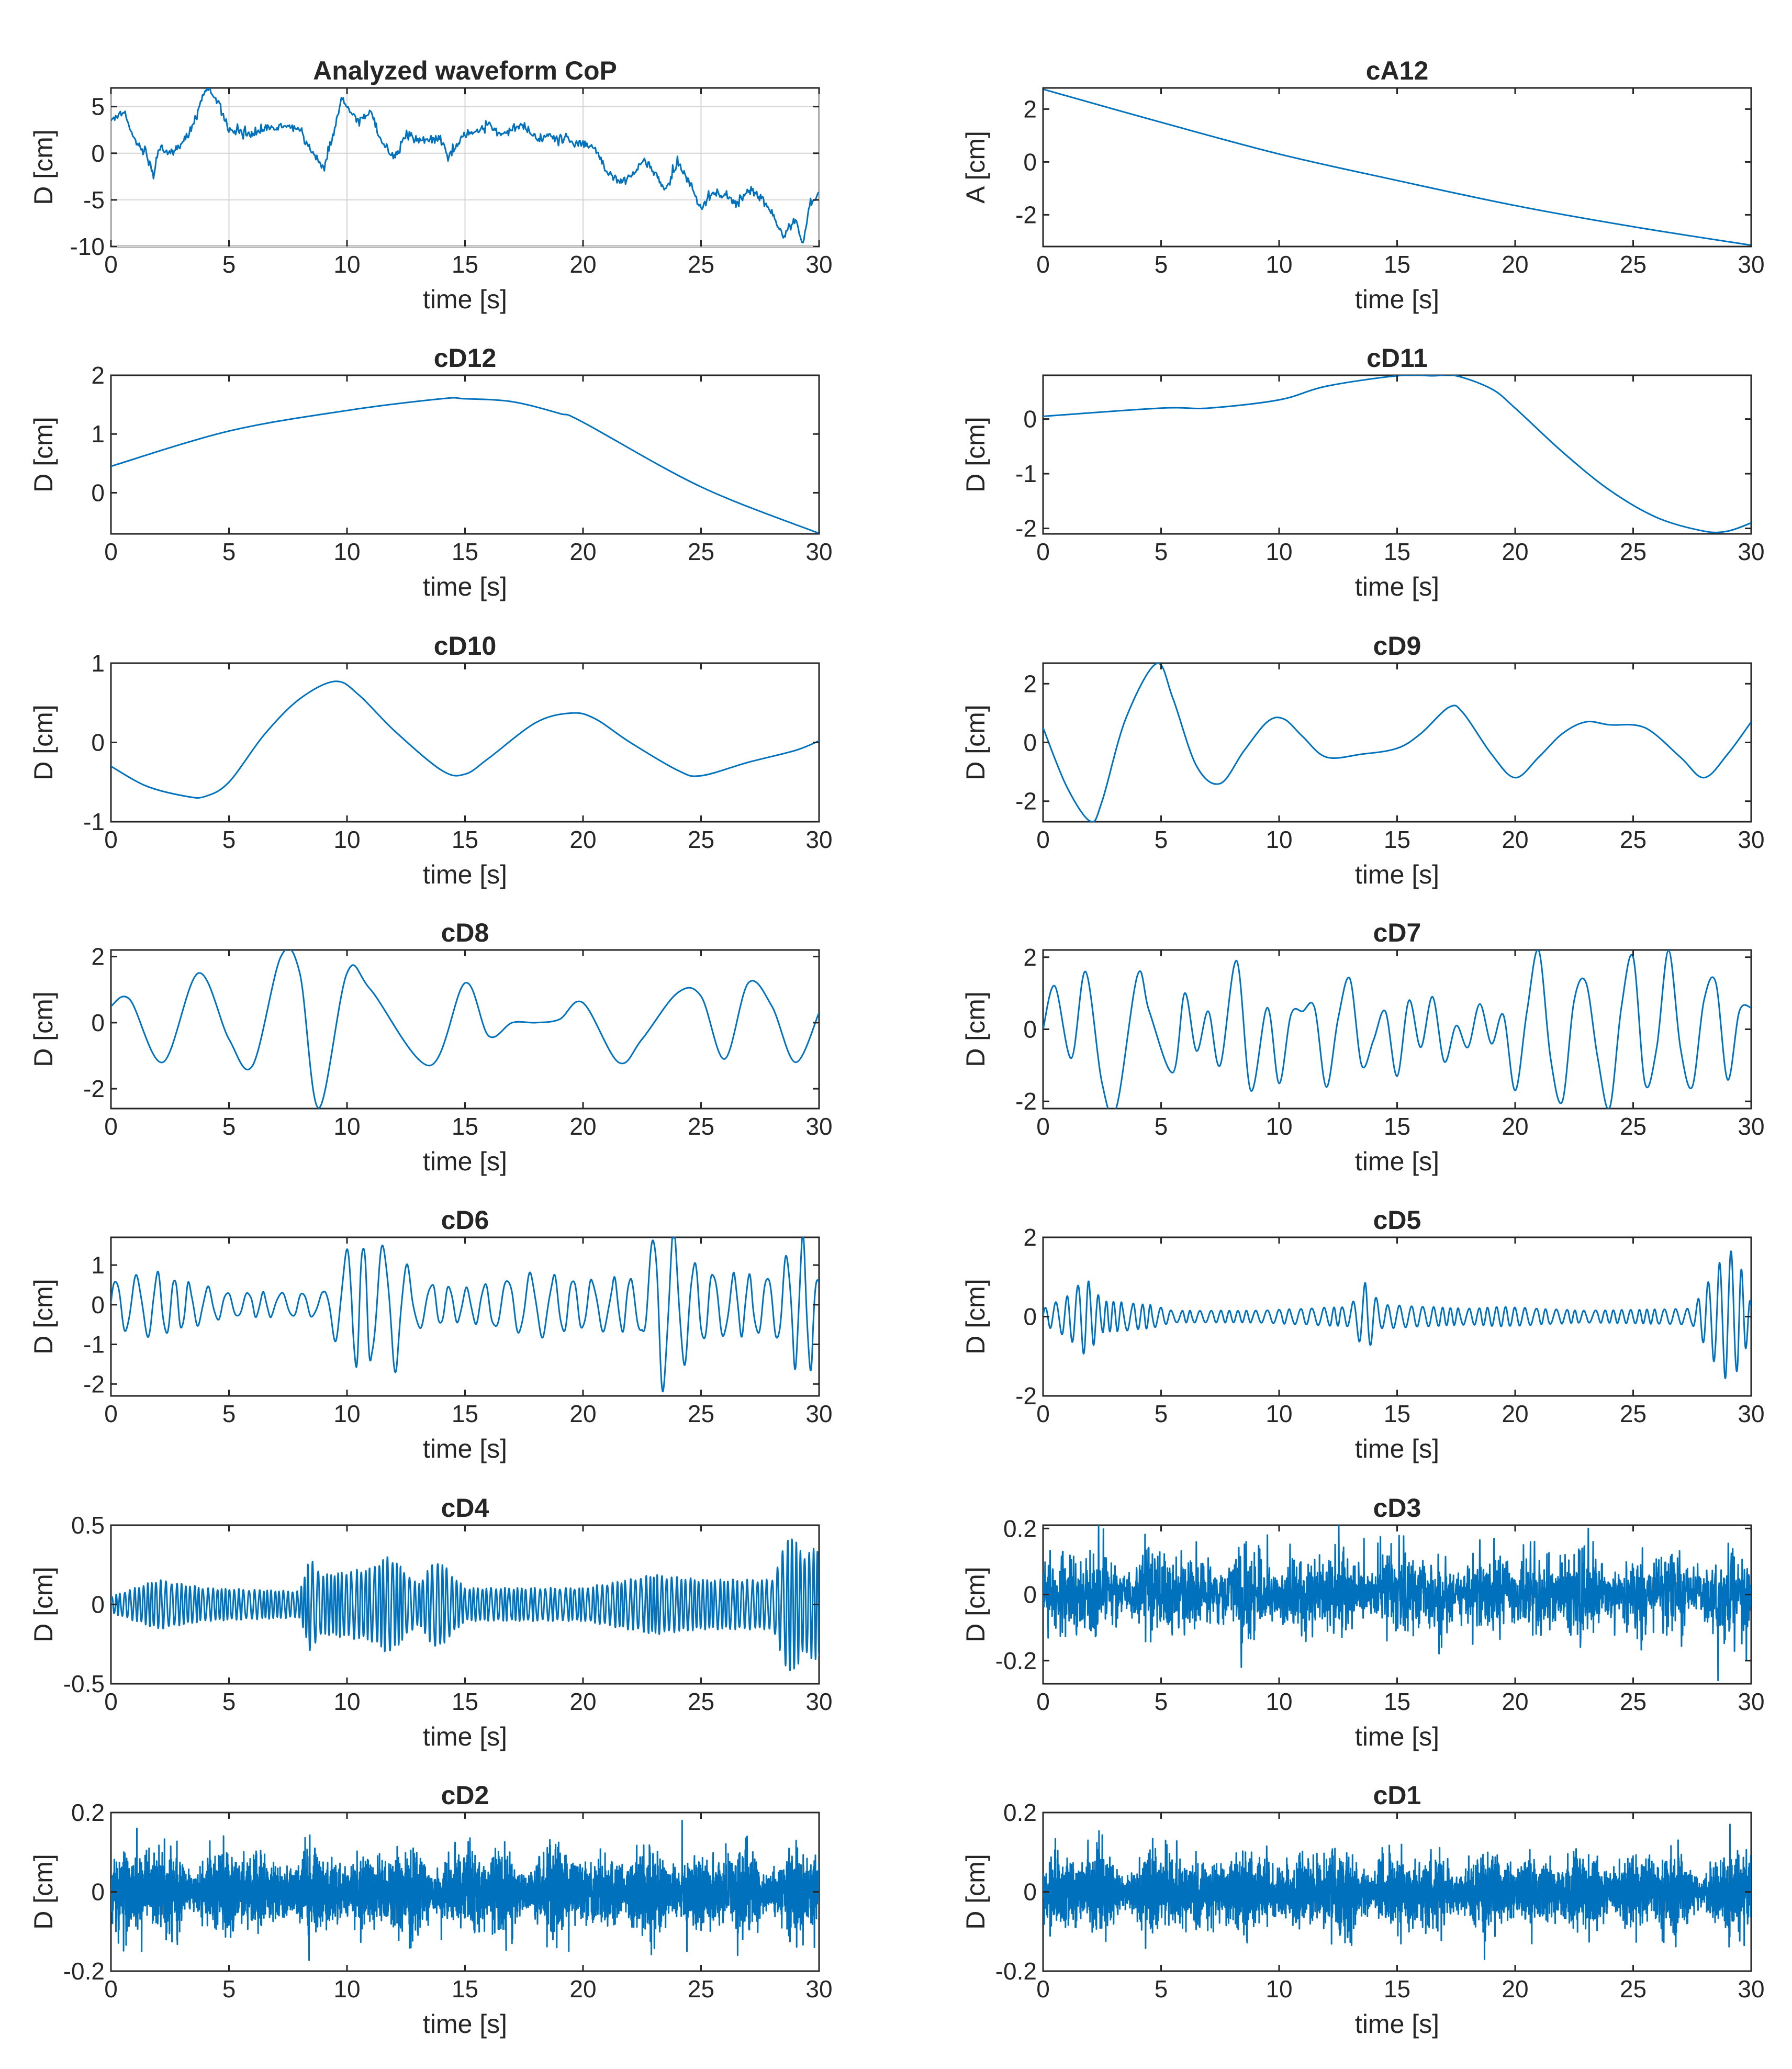  What do you see at coordinates (1397, 454) in the screenshot?
I see `series-line-cD11` at bounding box center [1397, 454].